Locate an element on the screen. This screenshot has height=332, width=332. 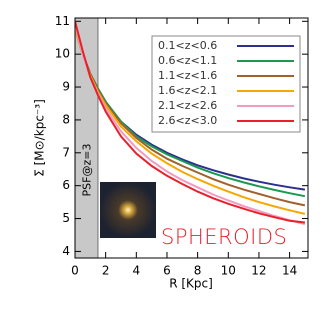
x-tick-label: 6 is located at coordinates (167, 271).